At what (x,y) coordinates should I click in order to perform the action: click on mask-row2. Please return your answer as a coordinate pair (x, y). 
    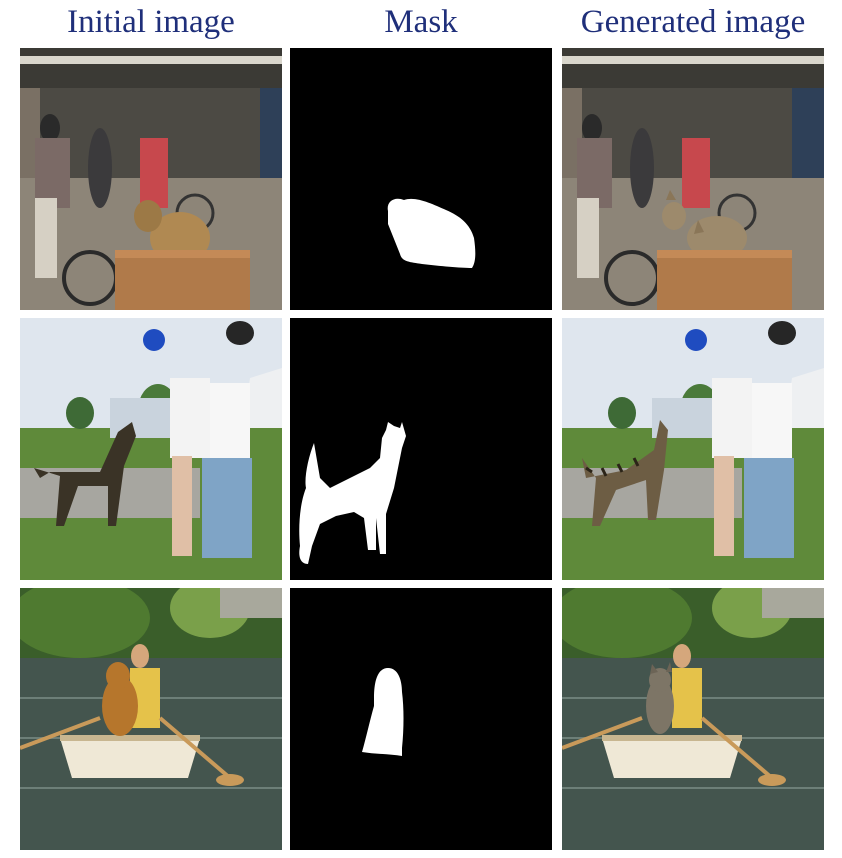
    Looking at the image, I should click on (421, 449).